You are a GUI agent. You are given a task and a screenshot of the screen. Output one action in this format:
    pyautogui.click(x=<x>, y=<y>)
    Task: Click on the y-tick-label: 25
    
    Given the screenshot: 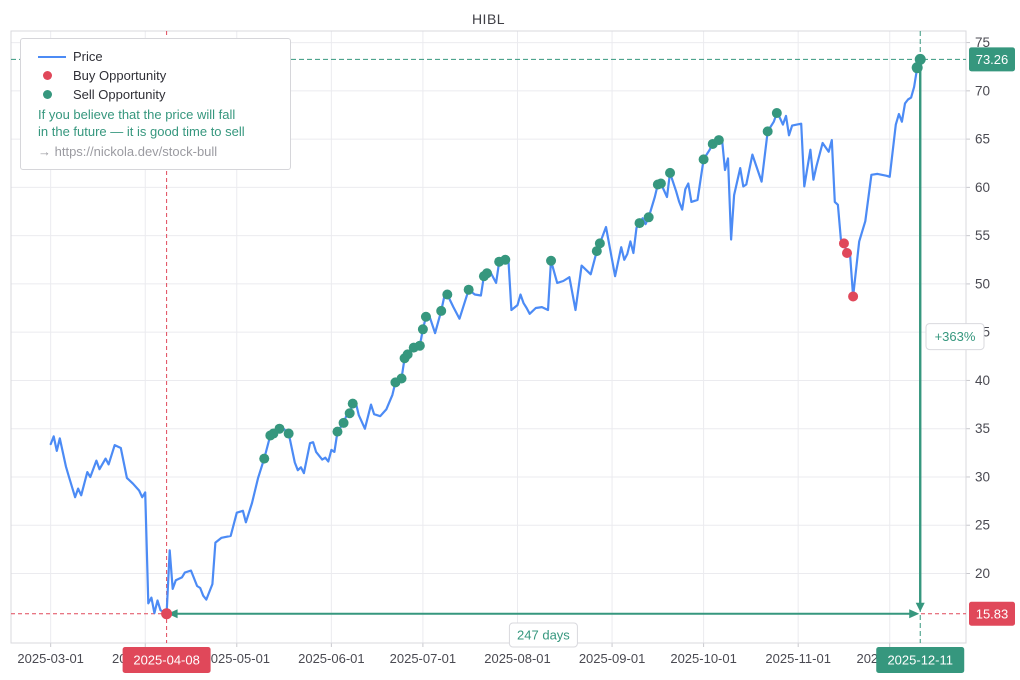 What is the action you would take?
    pyautogui.click(x=982, y=525)
    